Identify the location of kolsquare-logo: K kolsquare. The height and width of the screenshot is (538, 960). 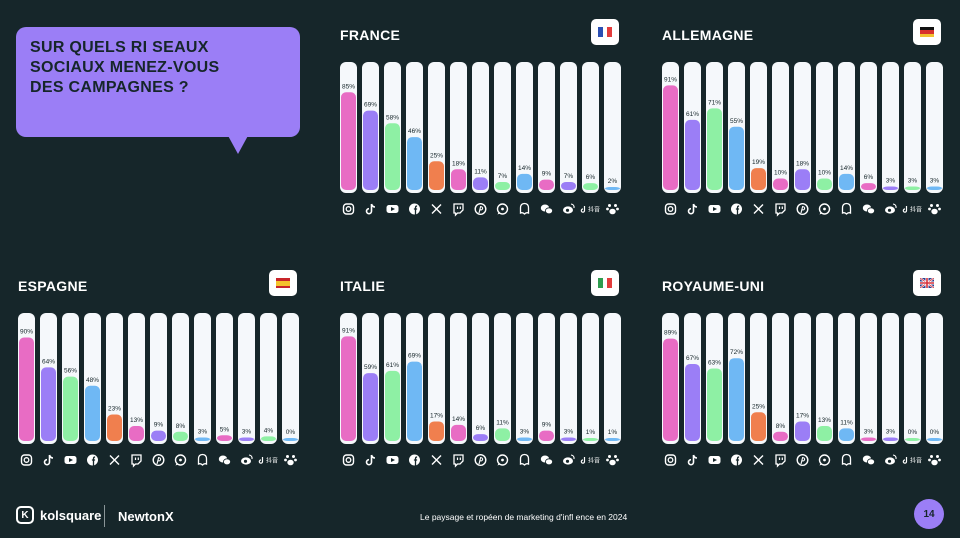
(58, 515).